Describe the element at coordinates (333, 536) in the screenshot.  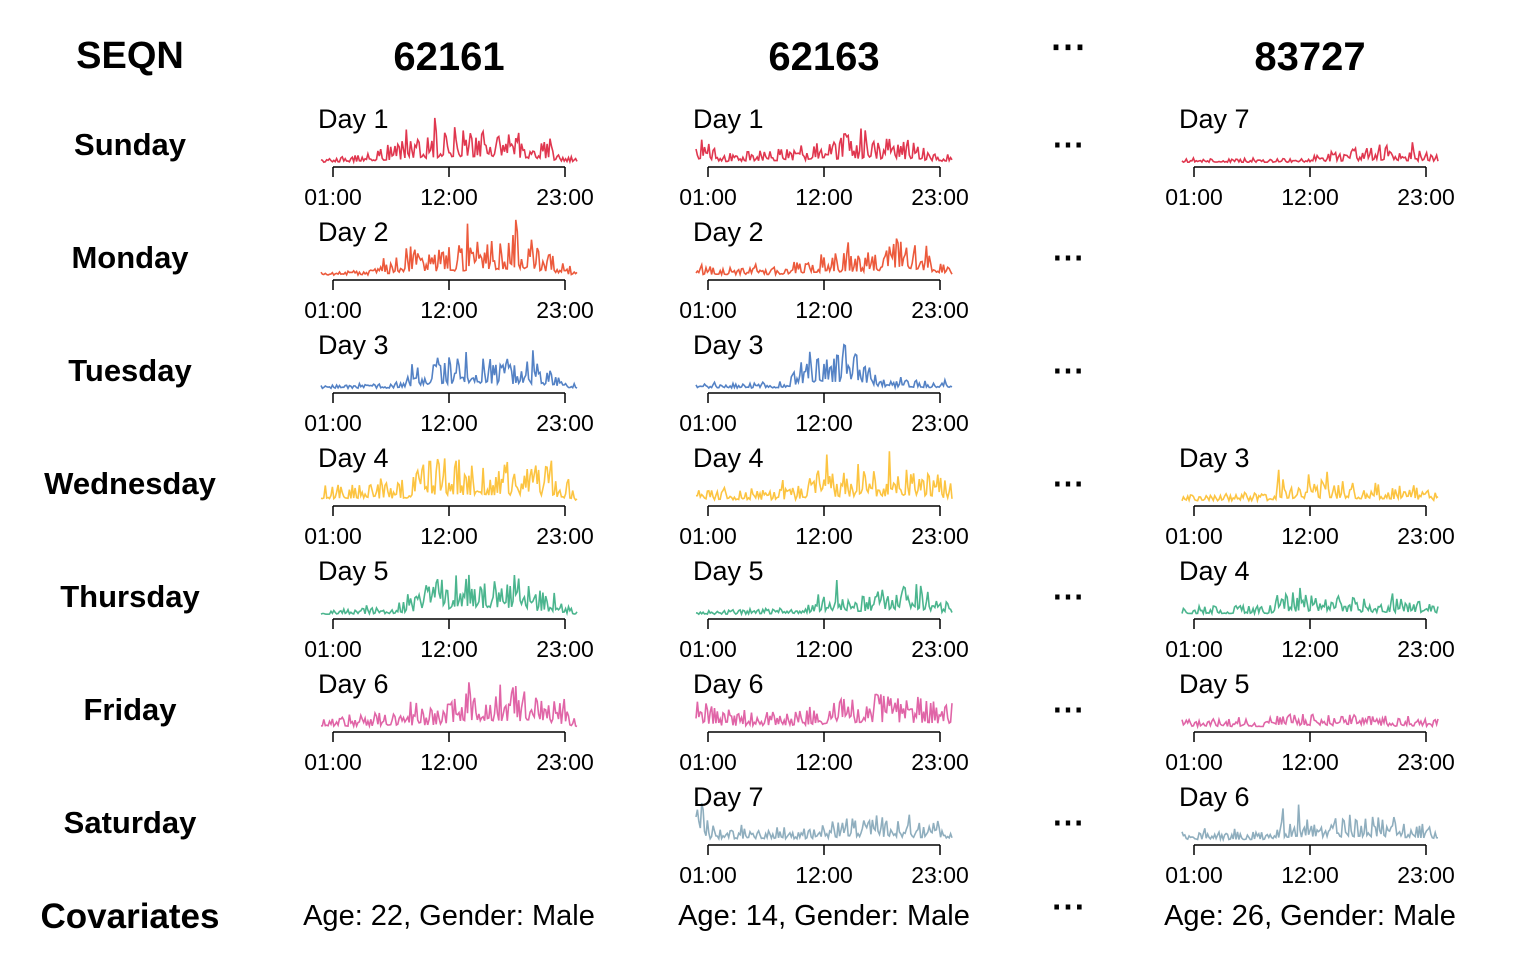
I see `x-tick-label-62161-wednesday-0: 01:00` at that location.